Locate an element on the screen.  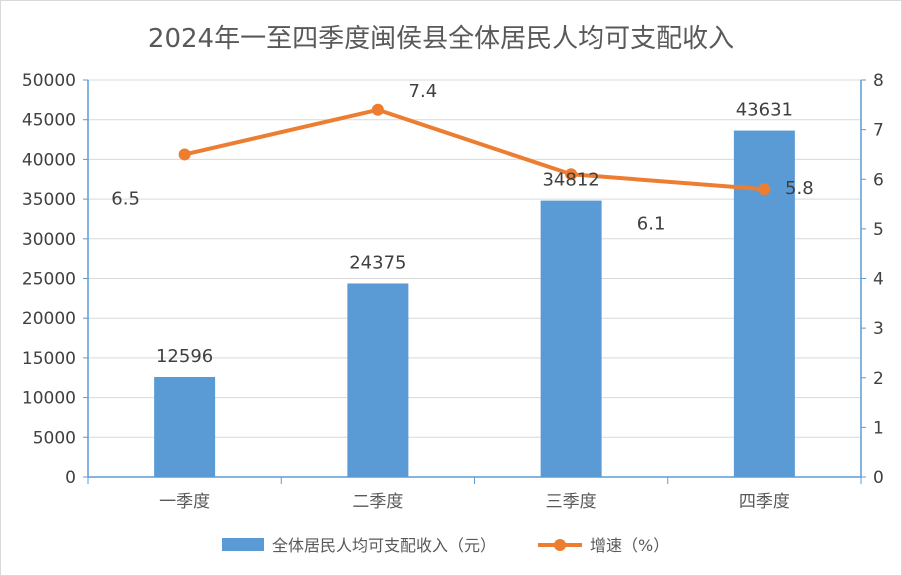
x-axis-category-label: 三季度 is located at coordinates (571, 502).